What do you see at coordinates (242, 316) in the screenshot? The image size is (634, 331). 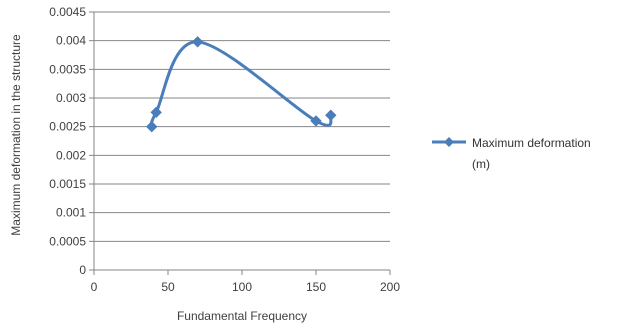 I see `x-axis-title: Fundamental Frequency` at bounding box center [242, 316].